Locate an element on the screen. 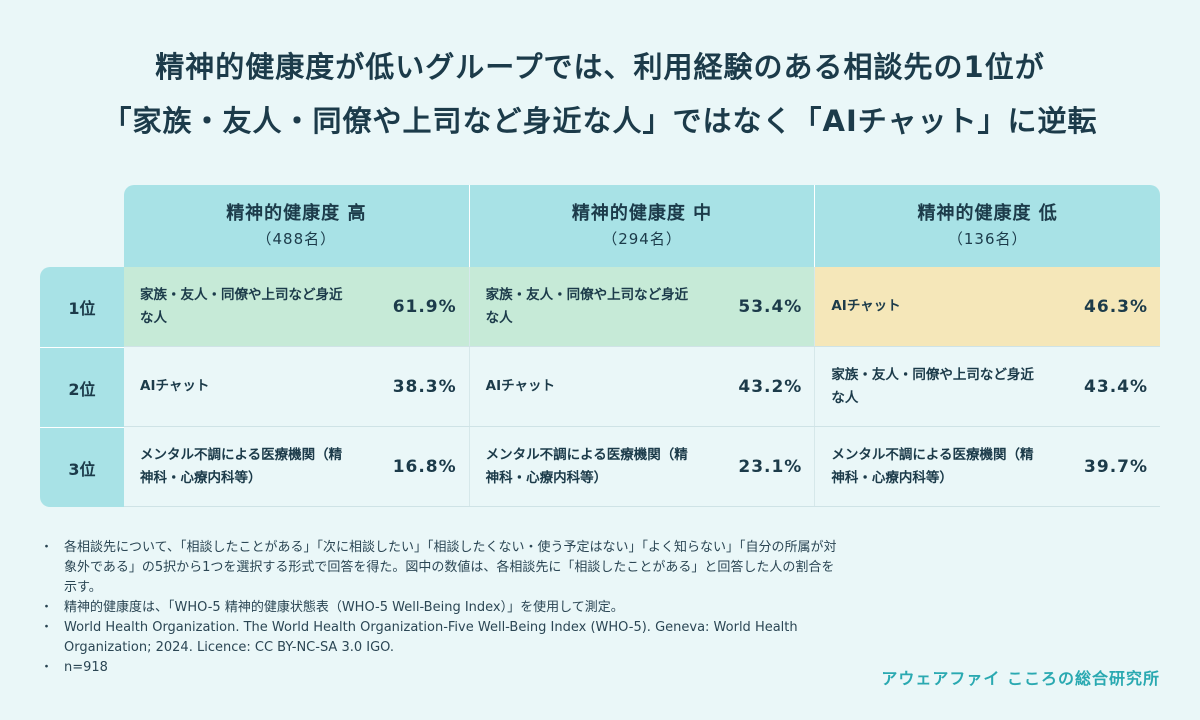 The height and width of the screenshot is (720, 1200). rank-2: 2位 is located at coordinates (82, 387).